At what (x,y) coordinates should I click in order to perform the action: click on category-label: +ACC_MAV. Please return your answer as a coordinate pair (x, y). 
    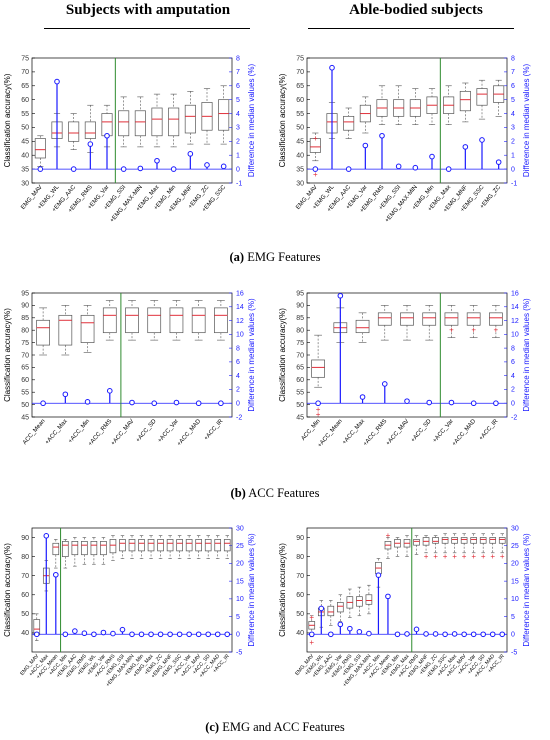
    Looking at the image, I should click on (122, 432).